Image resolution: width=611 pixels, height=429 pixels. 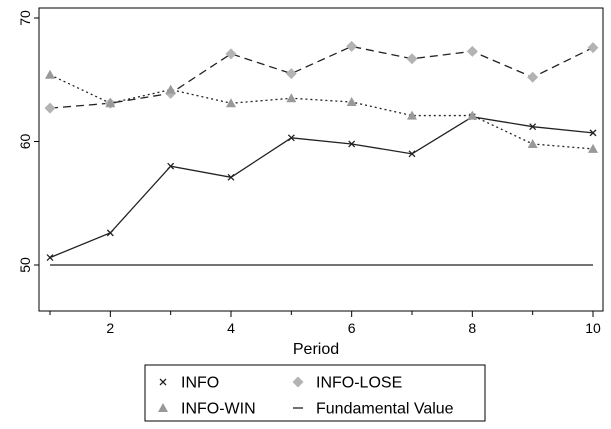 I want to click on y-tick-label: 70, so click(x=25, y=18).